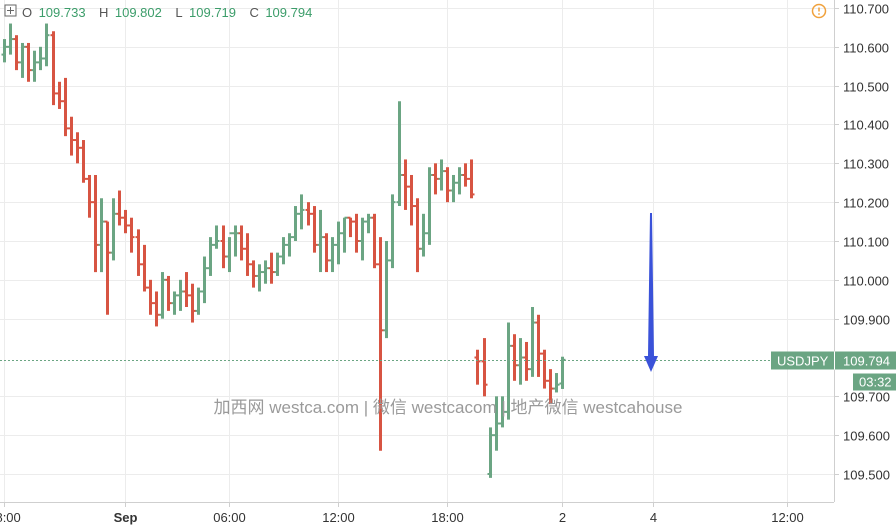 The width and height of the screenshot is (896, 527). What do you see at coordinates (167, 12) in the screenshot?
I see `svg-text:O 109.733 H: O 109.733 H 109.802 L 109.719 C 109.794` at bounding box center [167, 12].